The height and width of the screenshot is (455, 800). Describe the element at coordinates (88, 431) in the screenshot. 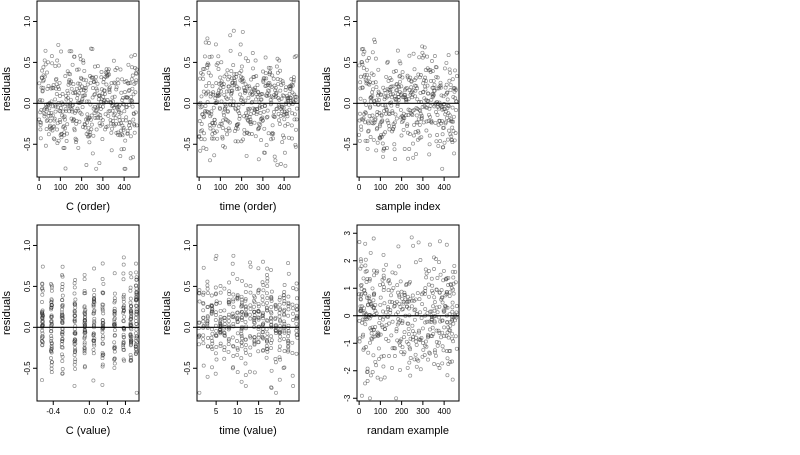

I see `x-axis-label: C (value)` at that location.